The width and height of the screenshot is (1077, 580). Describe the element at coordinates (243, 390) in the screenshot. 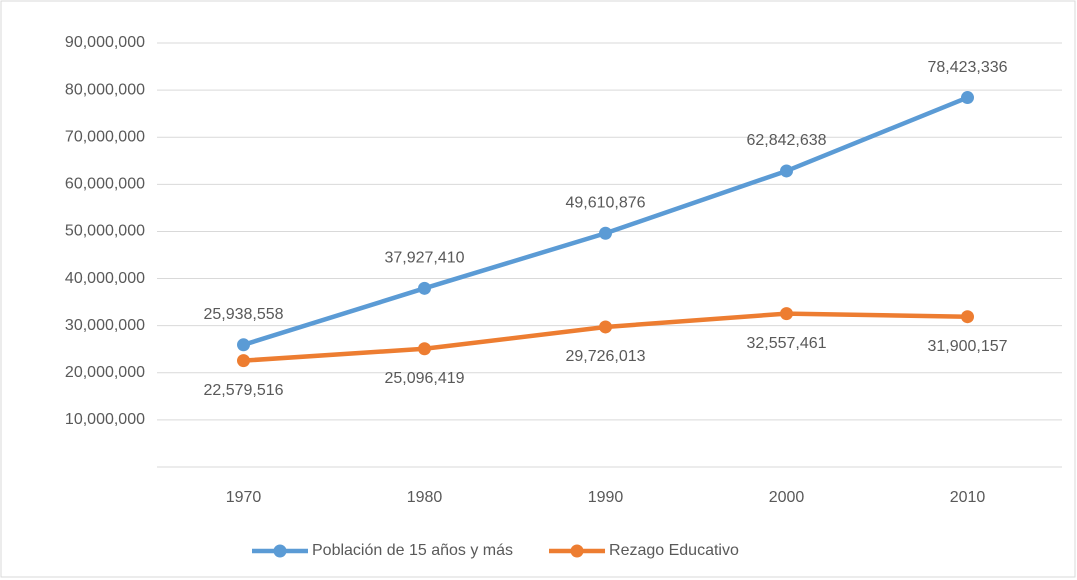

I see `data-label: 22,579,516` at that location.